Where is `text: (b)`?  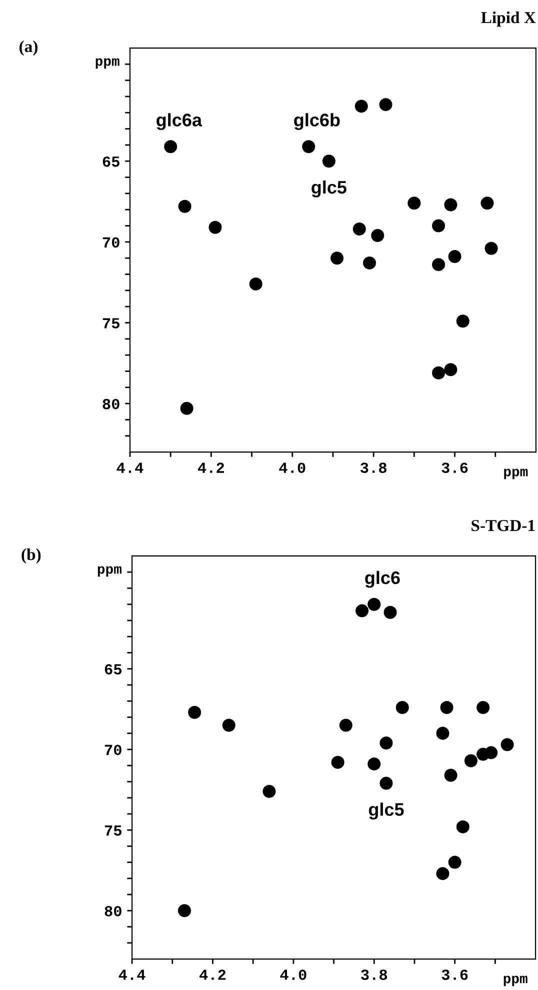 text: (b) is located at coordinates (31, 556).